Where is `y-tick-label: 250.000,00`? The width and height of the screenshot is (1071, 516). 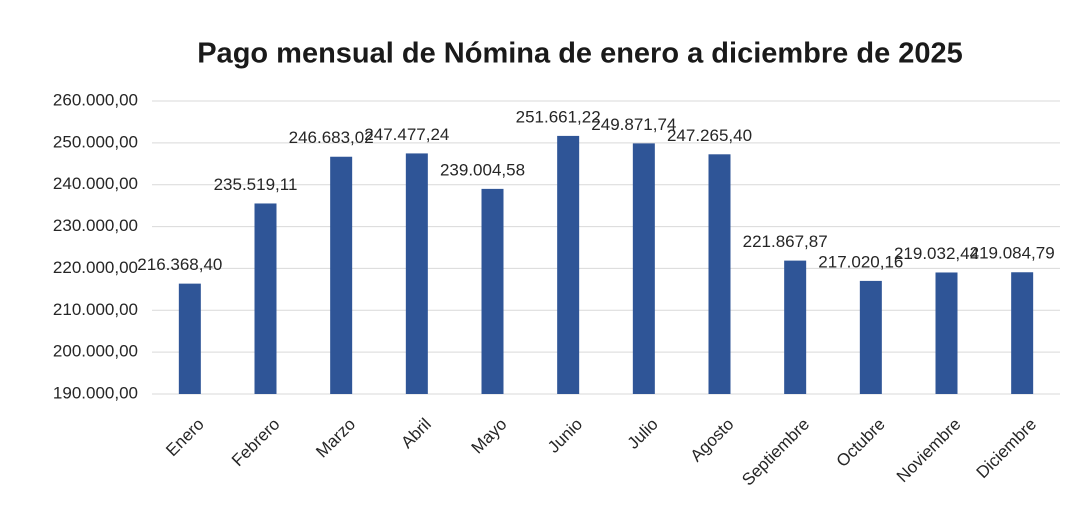 y-tick-label: 250.000,00 is located at coordinates (95, 141).